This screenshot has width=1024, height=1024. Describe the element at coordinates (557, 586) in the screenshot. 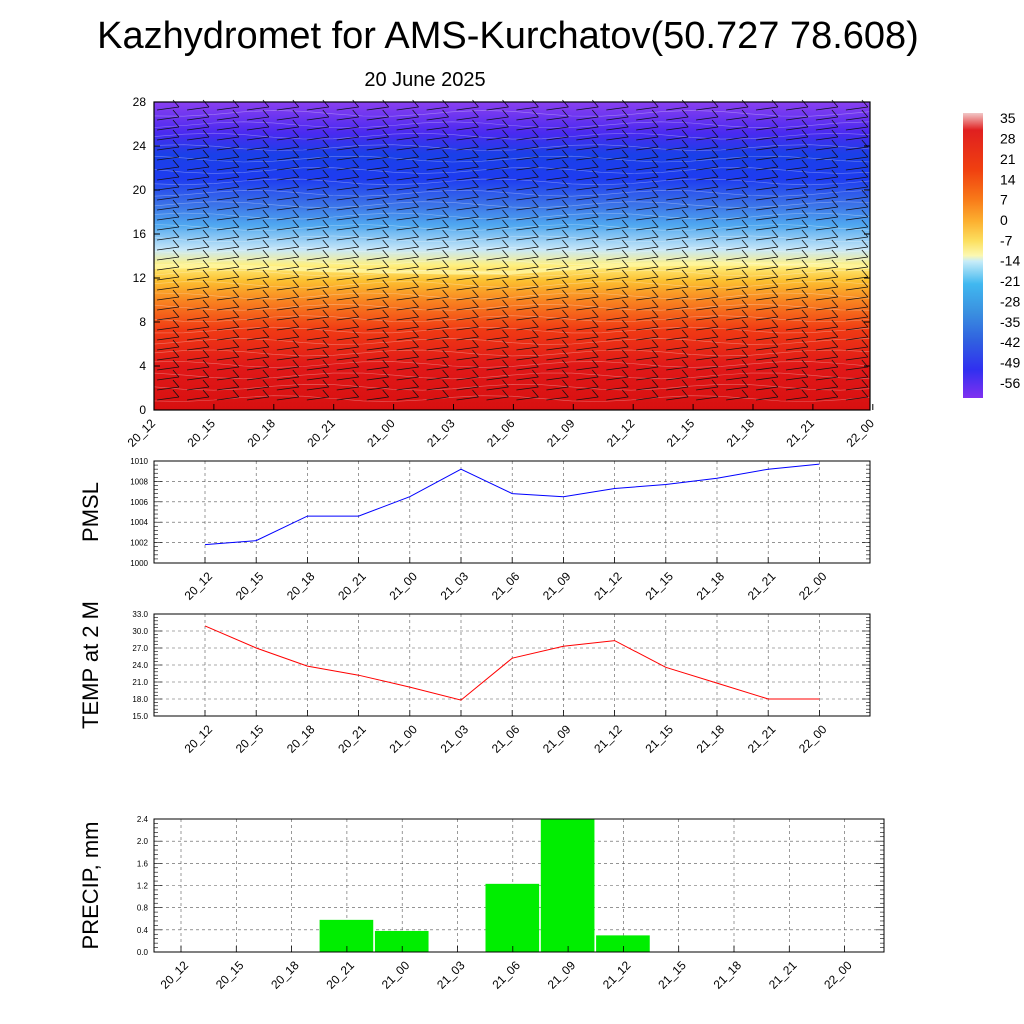

I see `x-tick-label: 21_09` at that location.